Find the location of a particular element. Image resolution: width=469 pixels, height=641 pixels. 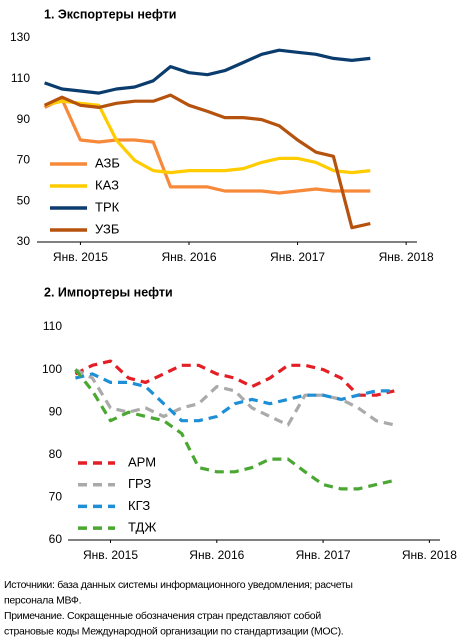

legend-label: КГЗ is located at coordinates (139, 505).